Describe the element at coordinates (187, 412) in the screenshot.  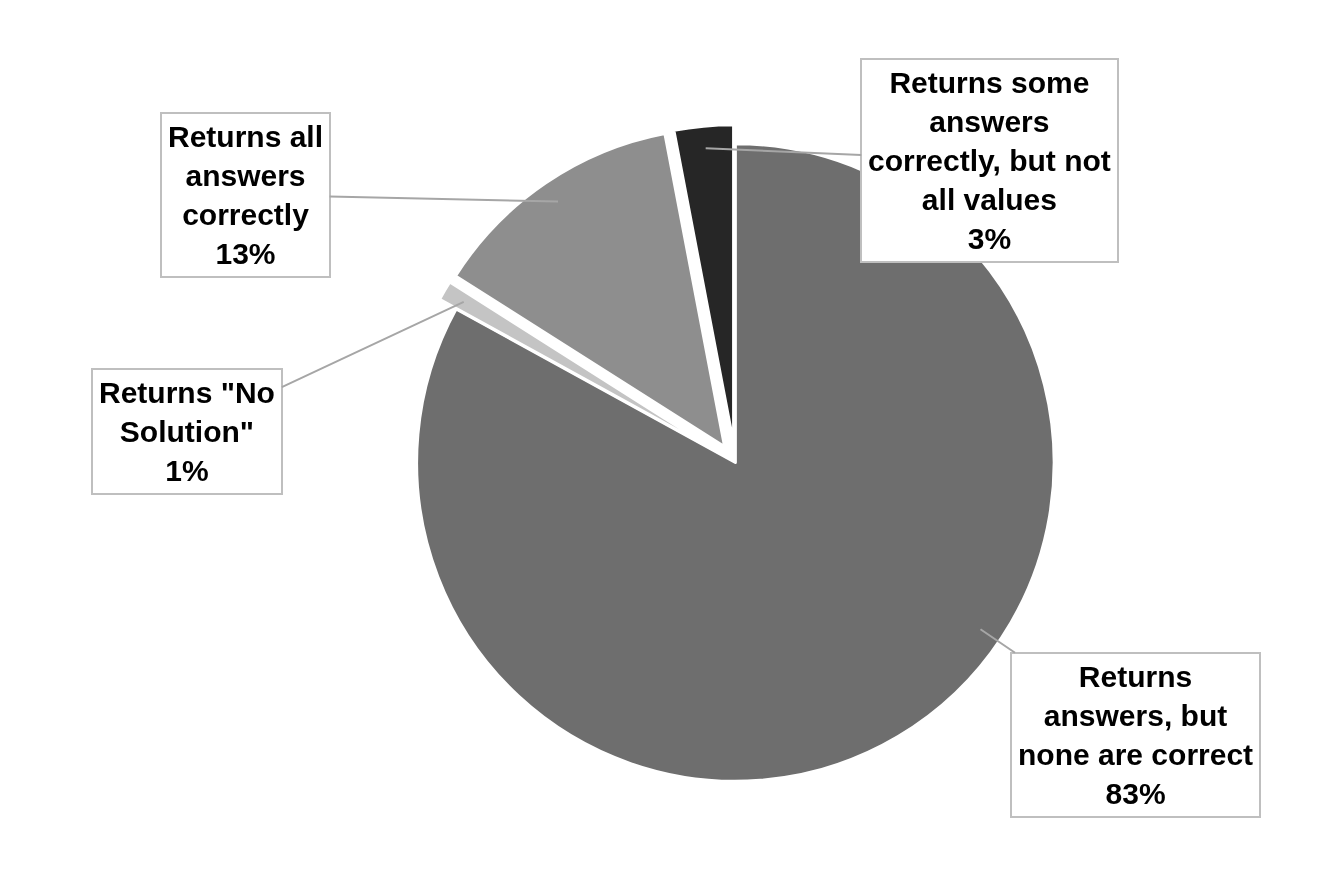
I see `slice-label: Returns "No Solution"` at that location.